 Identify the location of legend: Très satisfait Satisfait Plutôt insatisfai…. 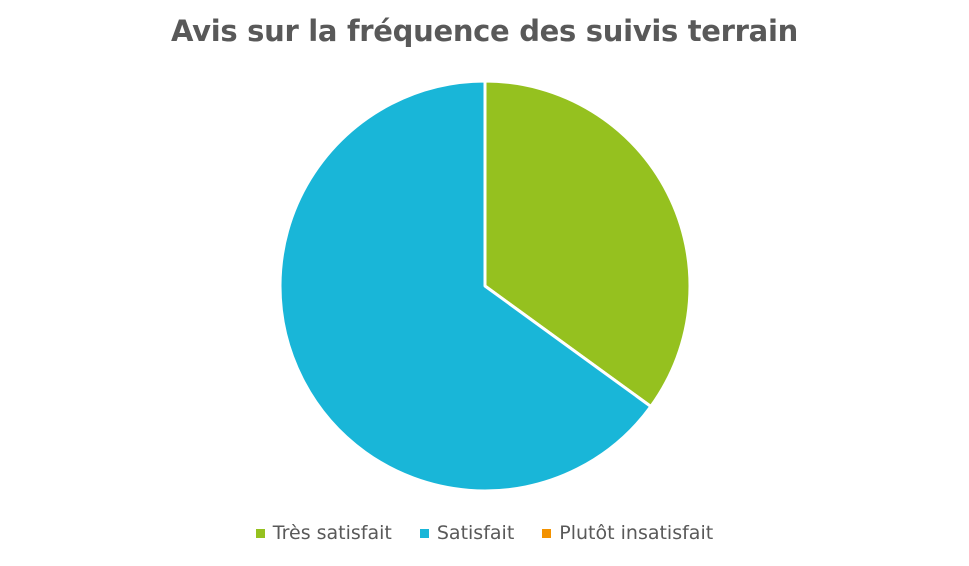
(484, 533).